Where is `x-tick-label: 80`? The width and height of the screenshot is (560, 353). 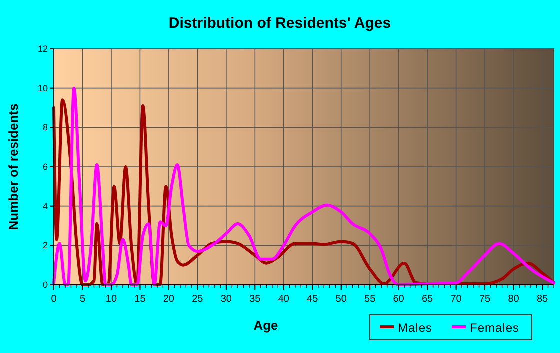
x-tick-label: 80 is located at coordinates (514, 299).